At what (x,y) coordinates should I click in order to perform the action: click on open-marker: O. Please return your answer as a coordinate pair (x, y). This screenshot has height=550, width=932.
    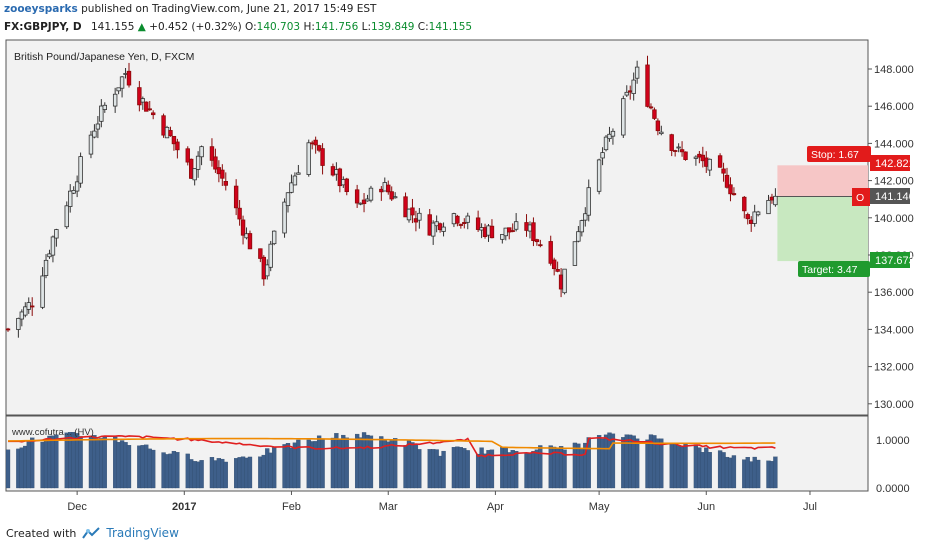
    Looking at the image, I should click on (860, 198).